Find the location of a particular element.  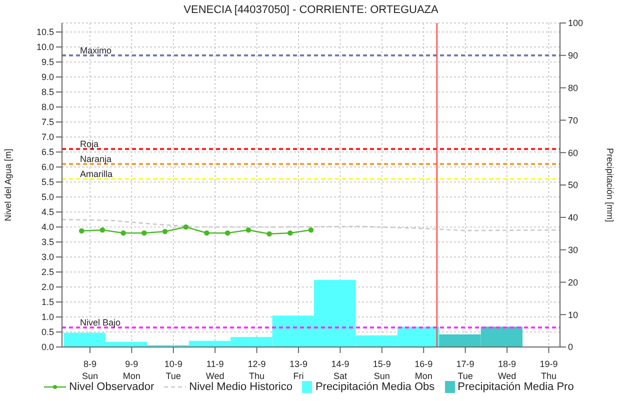

y-tick-label: 7.0 is located at coordinates (47, 137).